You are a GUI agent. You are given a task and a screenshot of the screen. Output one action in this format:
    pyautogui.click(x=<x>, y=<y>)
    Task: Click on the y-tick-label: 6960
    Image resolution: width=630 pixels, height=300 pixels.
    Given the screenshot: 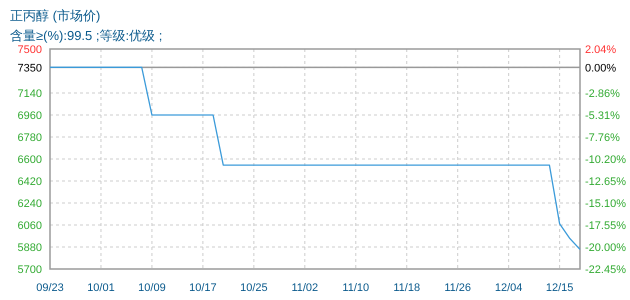 What is the action you would take?
    pyautogui.click(x=30, y=116)
    